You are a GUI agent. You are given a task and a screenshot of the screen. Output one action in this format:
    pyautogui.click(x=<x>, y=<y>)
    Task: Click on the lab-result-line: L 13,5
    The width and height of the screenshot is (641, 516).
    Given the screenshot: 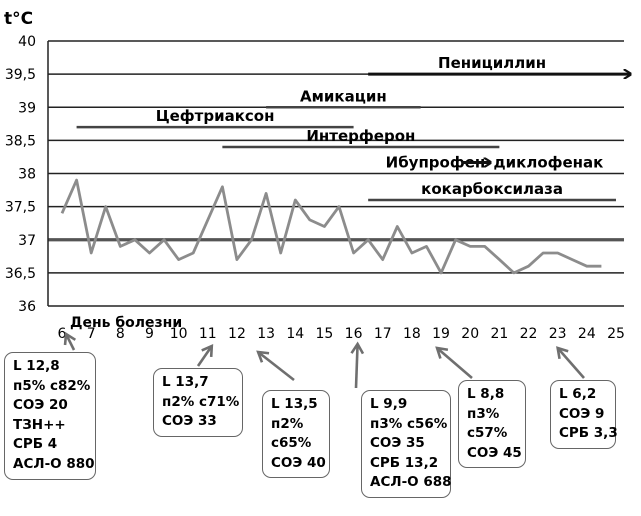 What is the action you would take?
    pyautogui.click(x=294, y=404)
    